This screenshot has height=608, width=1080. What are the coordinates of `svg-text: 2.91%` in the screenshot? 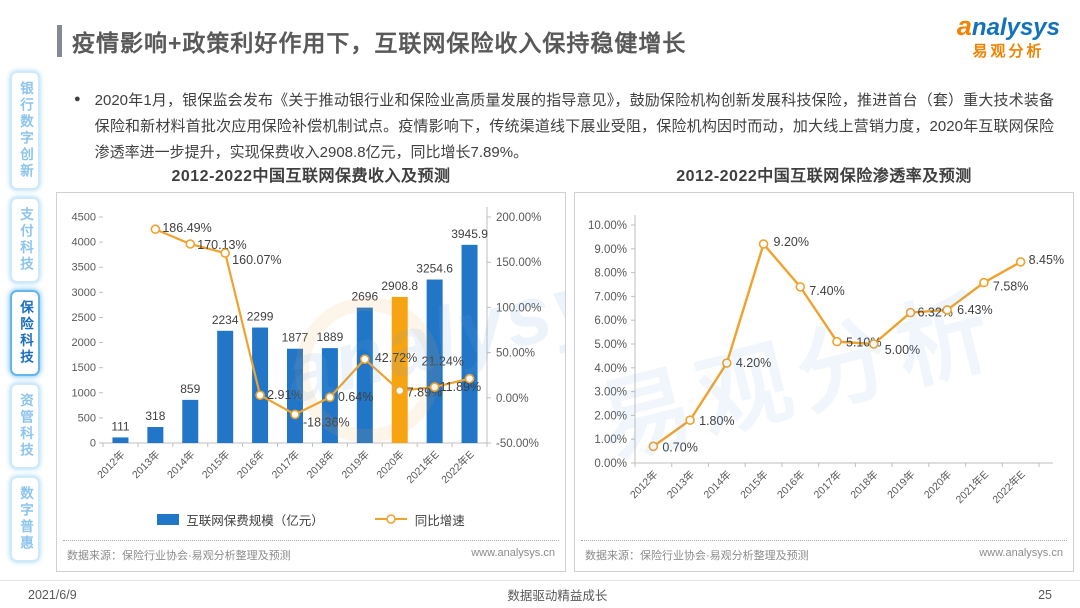 It's located at (284, 395).